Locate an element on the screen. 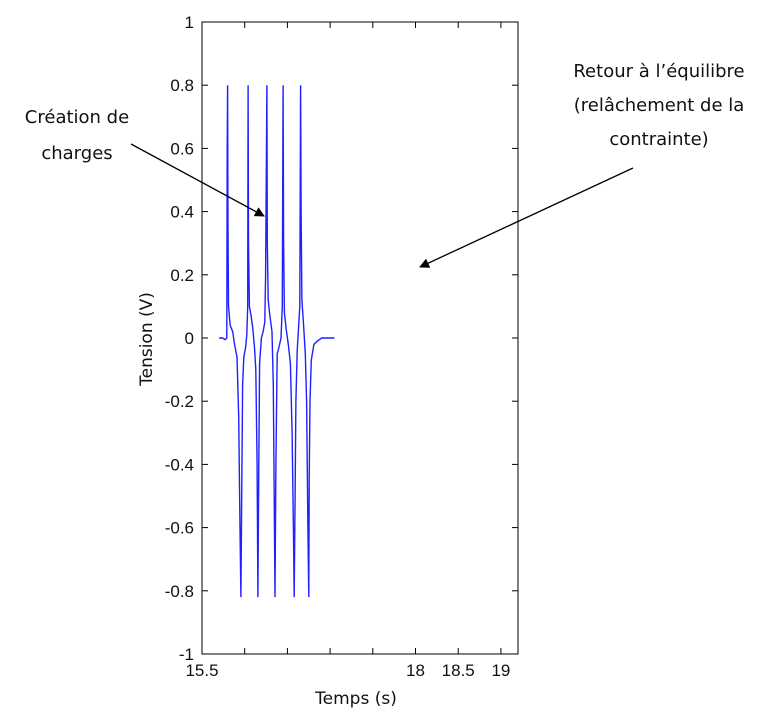  annotation-creation-line-1: Création de is located at coordinates (77, 117).